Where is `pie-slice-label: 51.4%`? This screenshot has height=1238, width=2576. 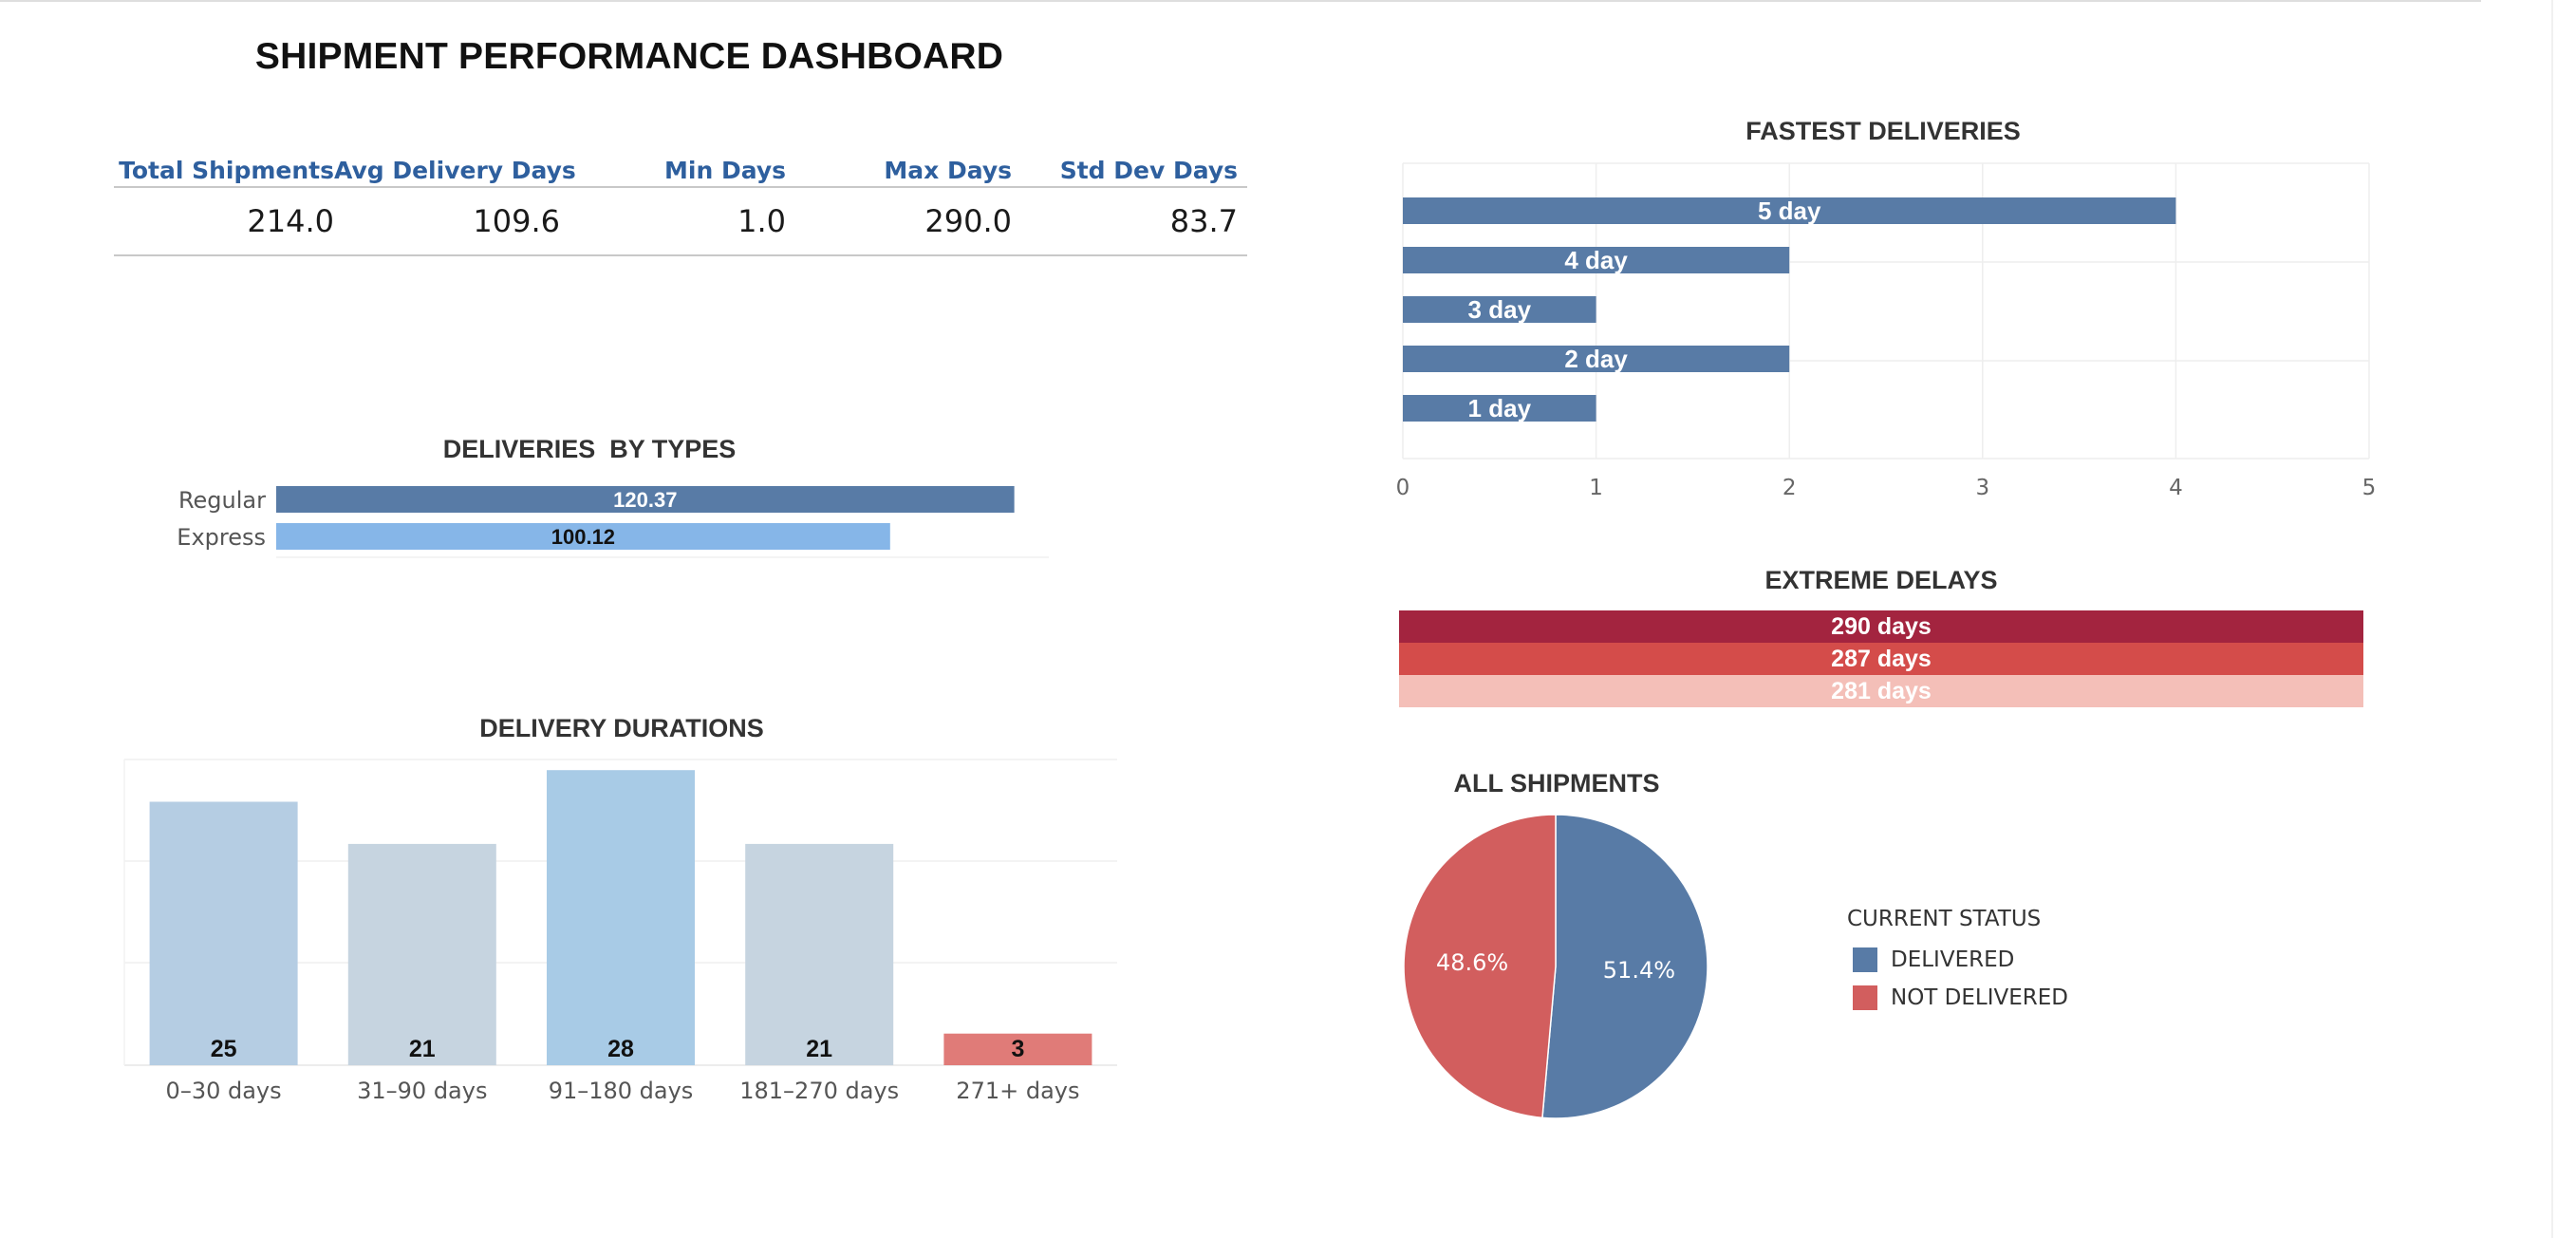 pie-slice-label: 51.4% is located at coordinates (1639, 970).